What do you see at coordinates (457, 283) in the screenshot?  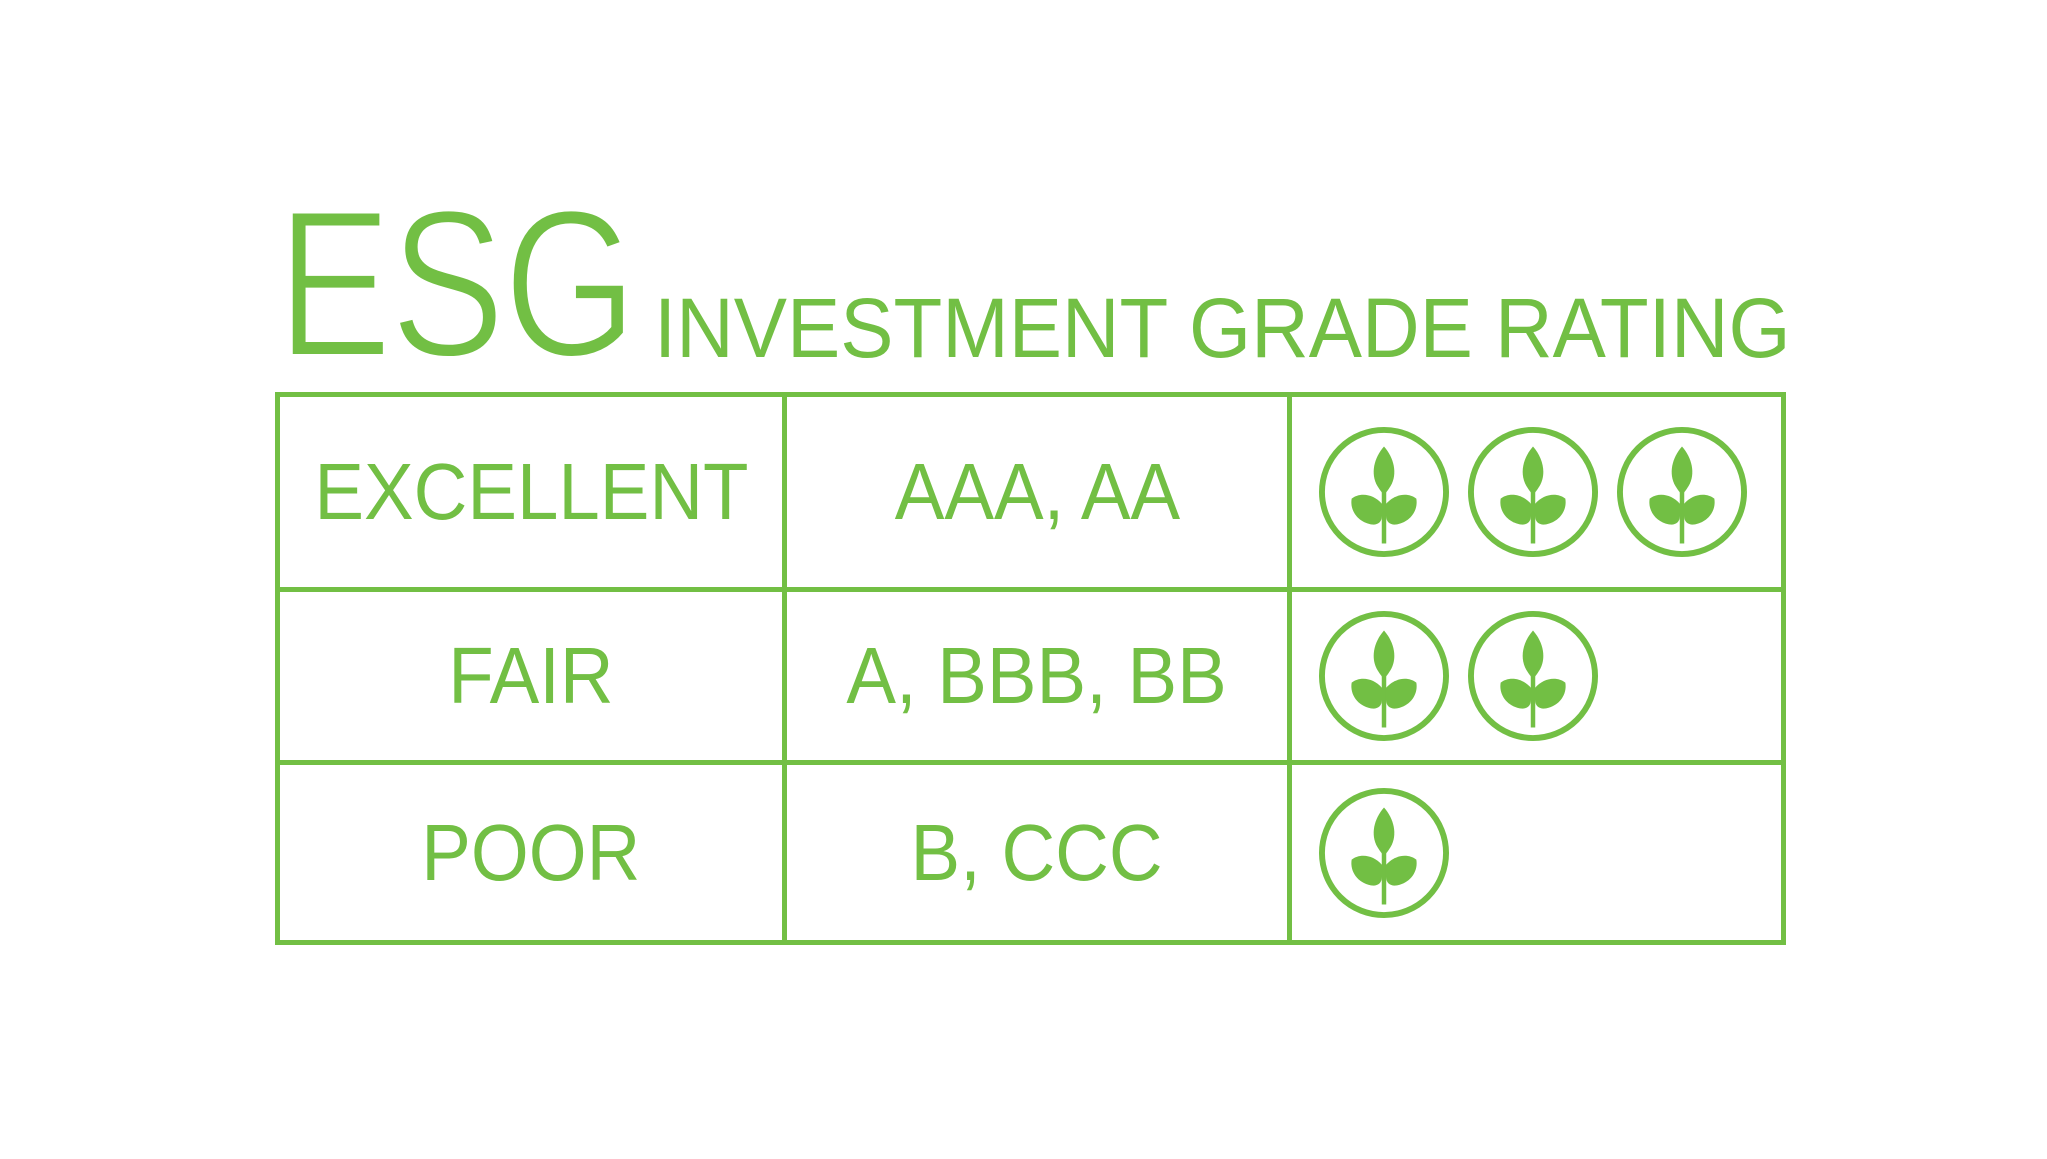 I see `brand-title-esg: ESG` at bounding box center [457, 283].